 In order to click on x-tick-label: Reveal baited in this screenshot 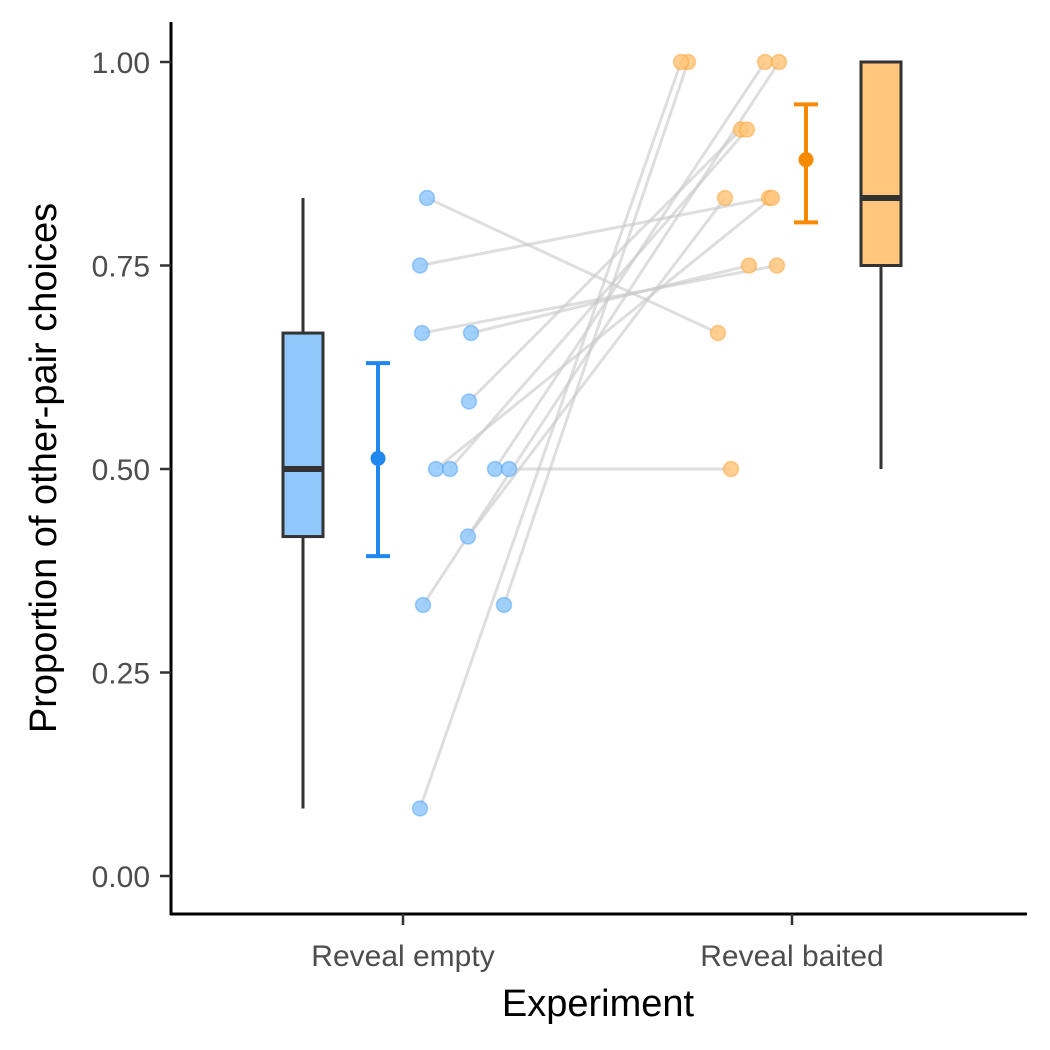, I will do `click(791, 956)`.